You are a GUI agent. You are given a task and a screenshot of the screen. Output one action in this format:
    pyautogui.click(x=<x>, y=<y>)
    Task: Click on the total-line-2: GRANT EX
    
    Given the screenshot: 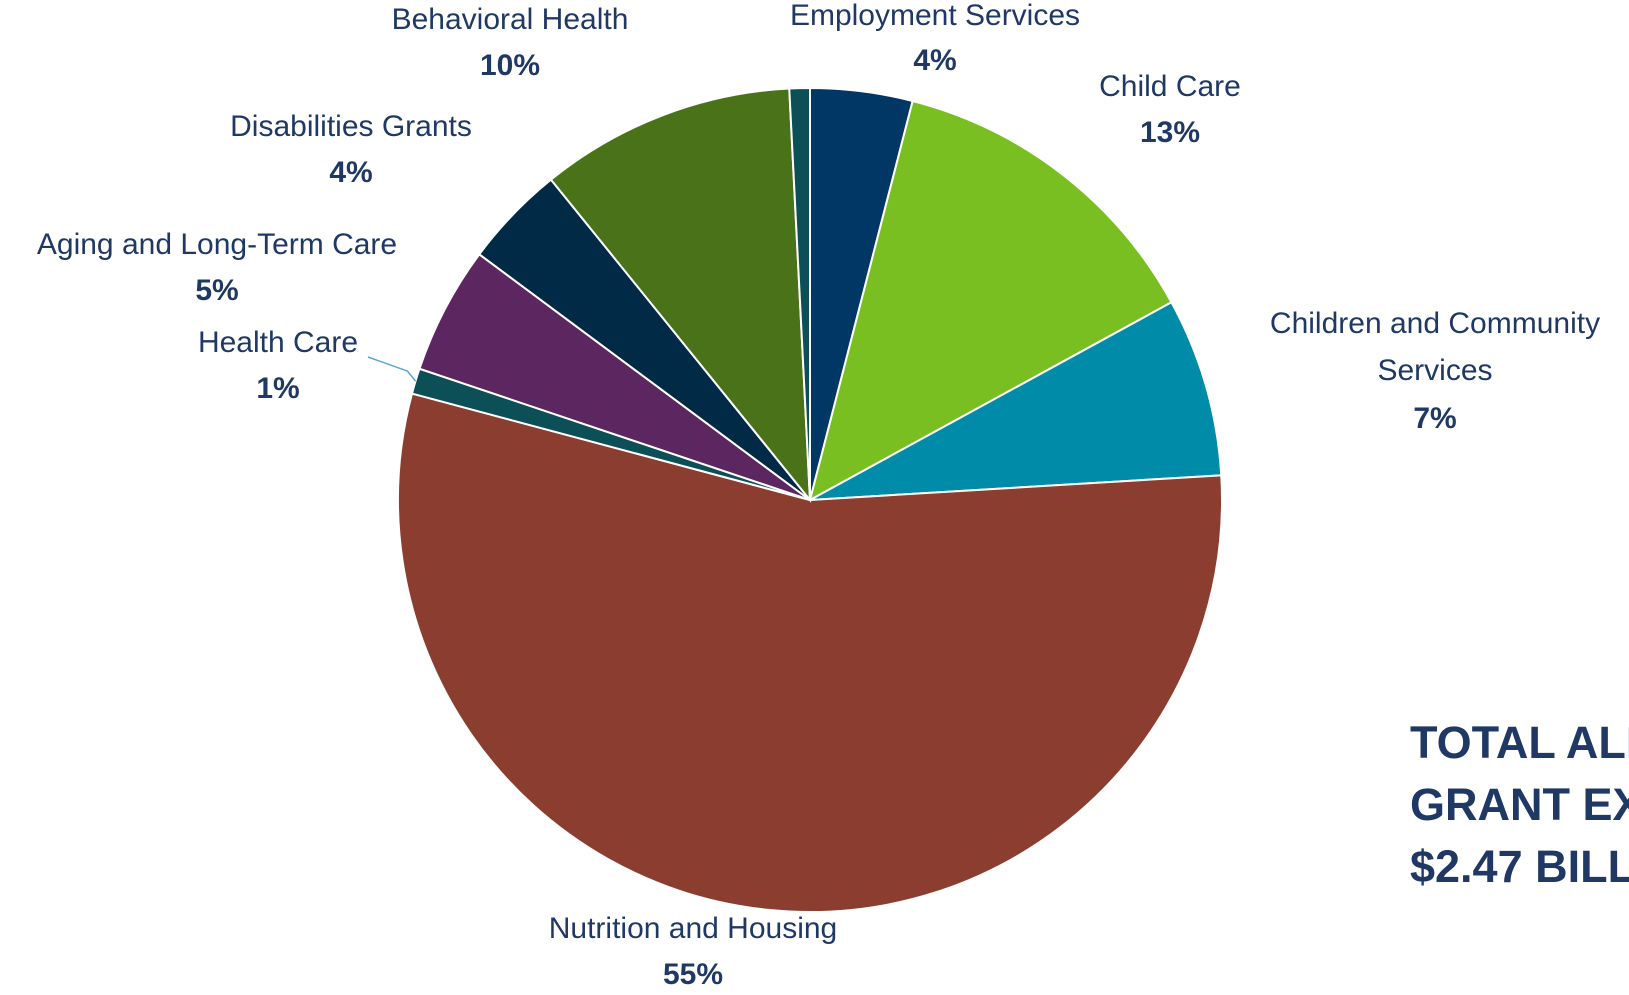 What is the action you would take?
    pyautogui.click(x=1519, y=804)
    